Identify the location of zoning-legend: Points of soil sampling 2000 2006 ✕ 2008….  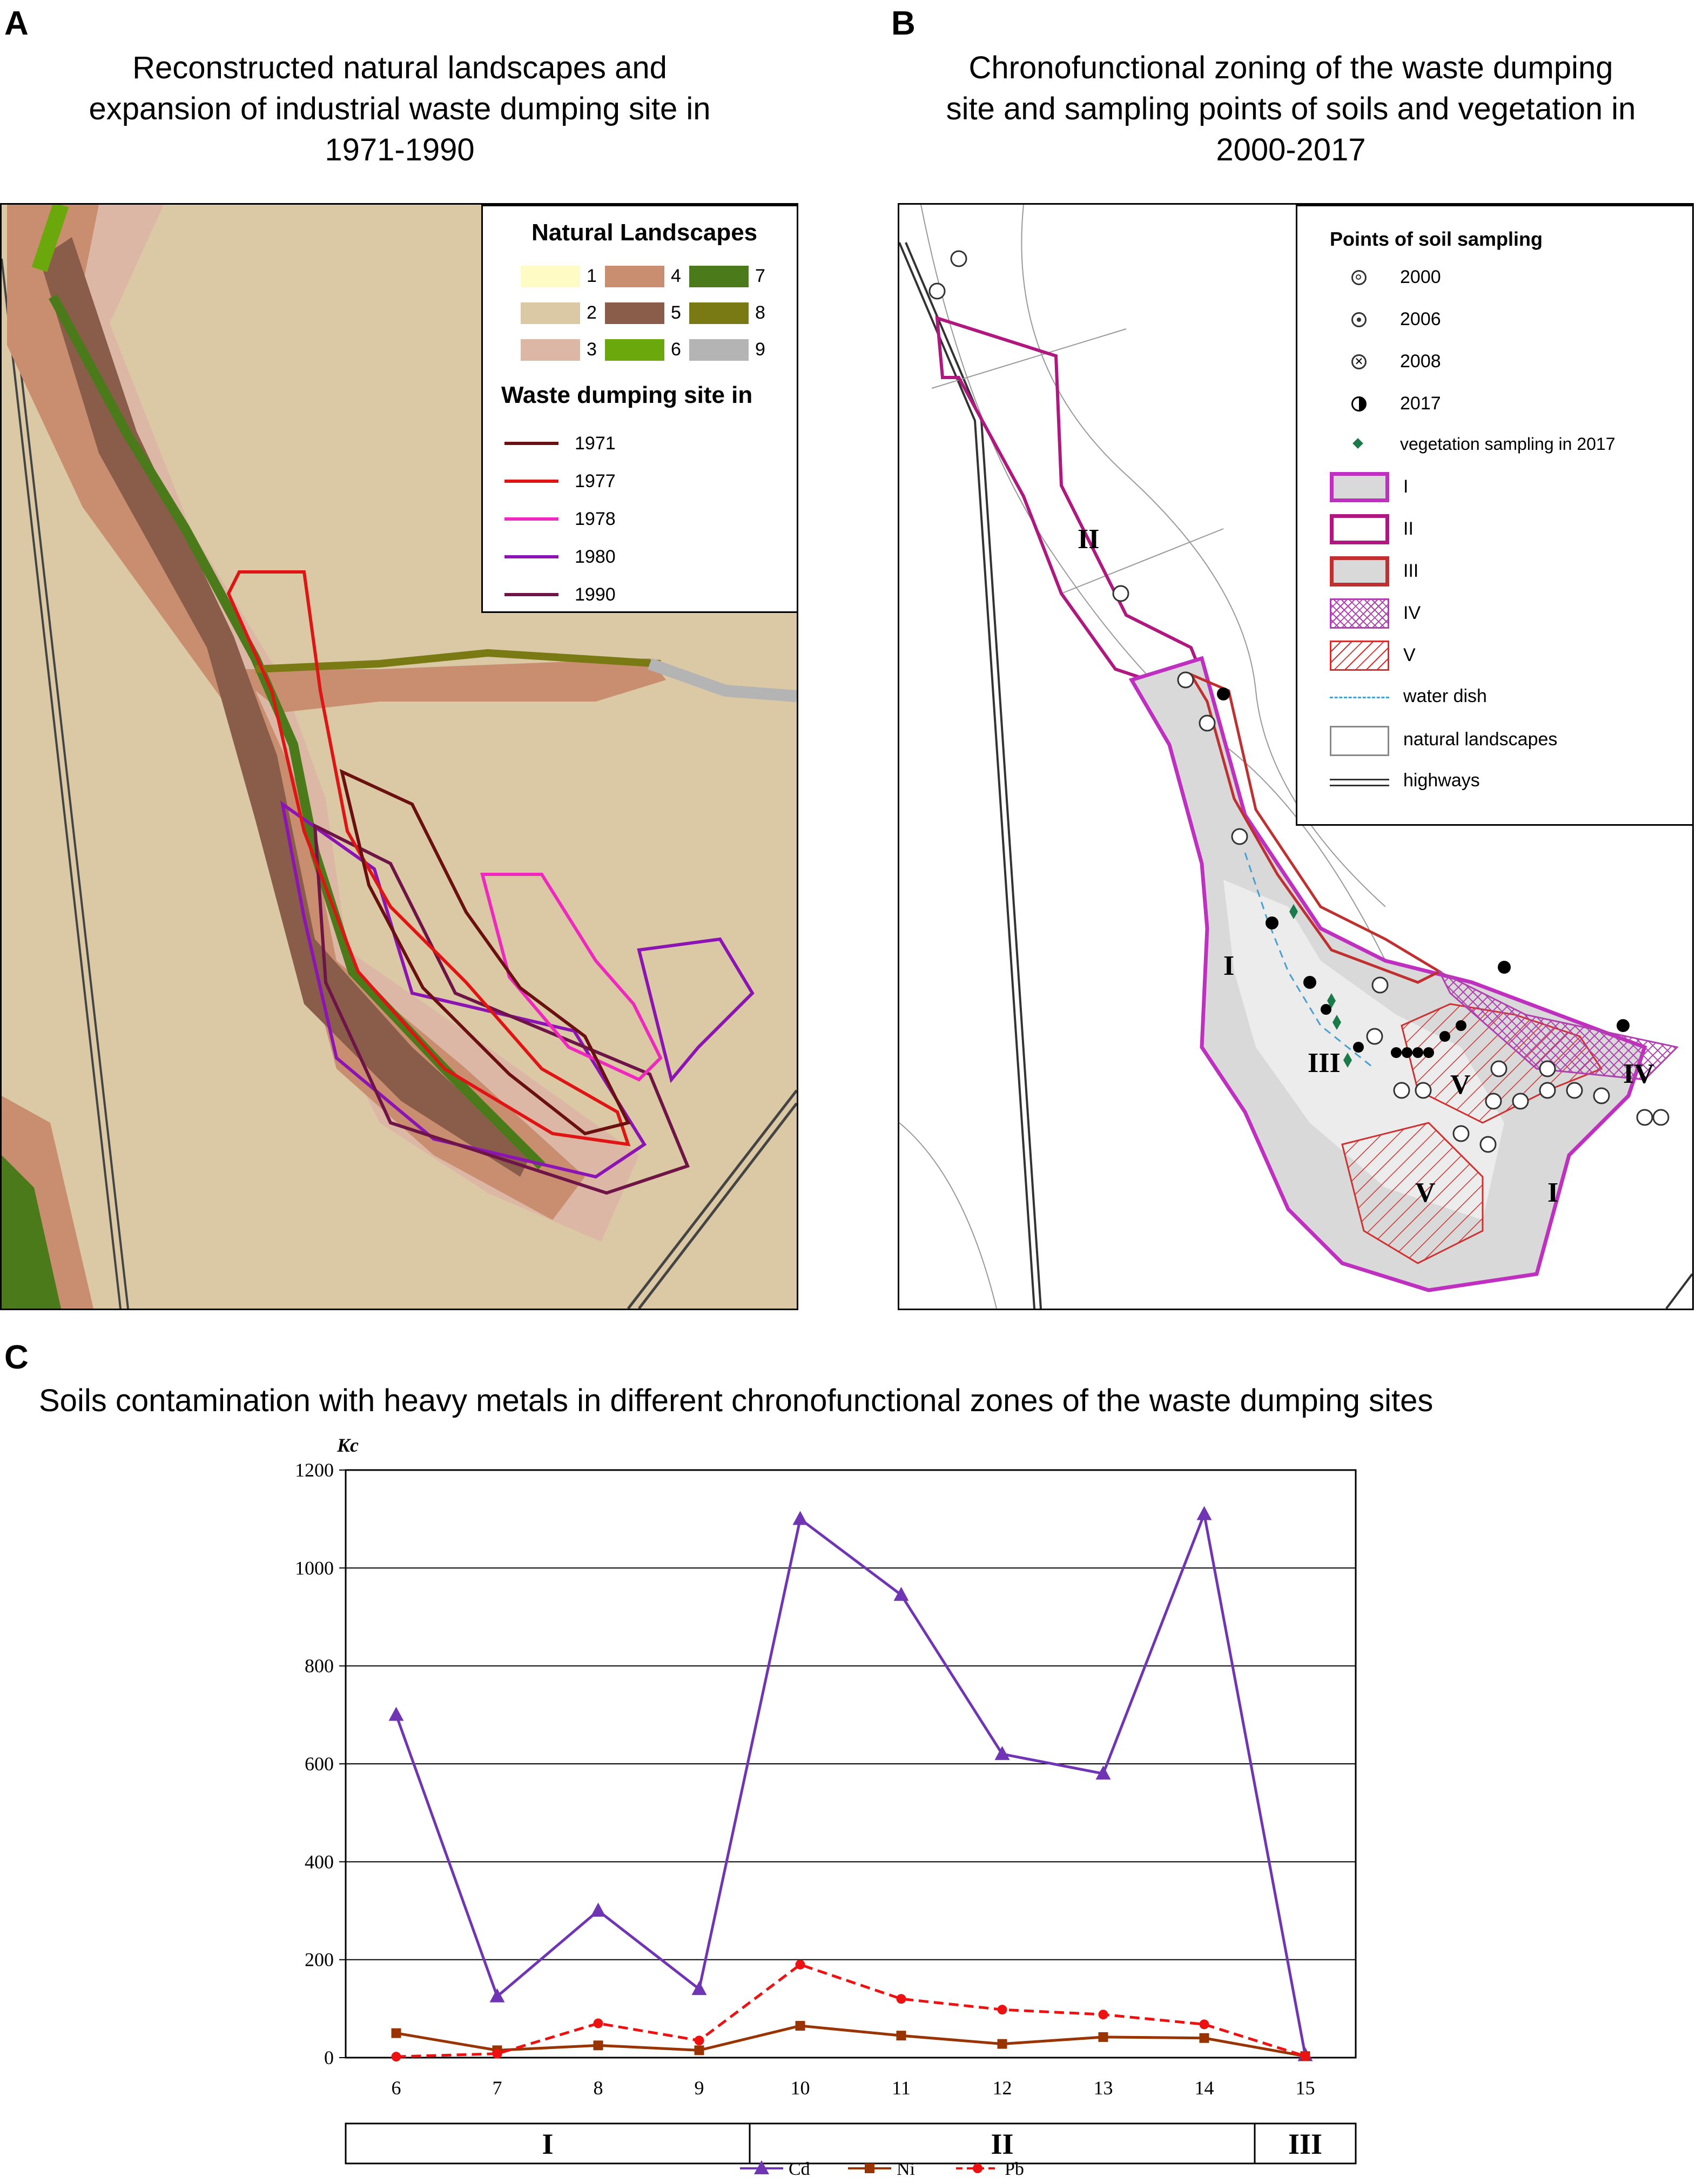
(1494, 515).